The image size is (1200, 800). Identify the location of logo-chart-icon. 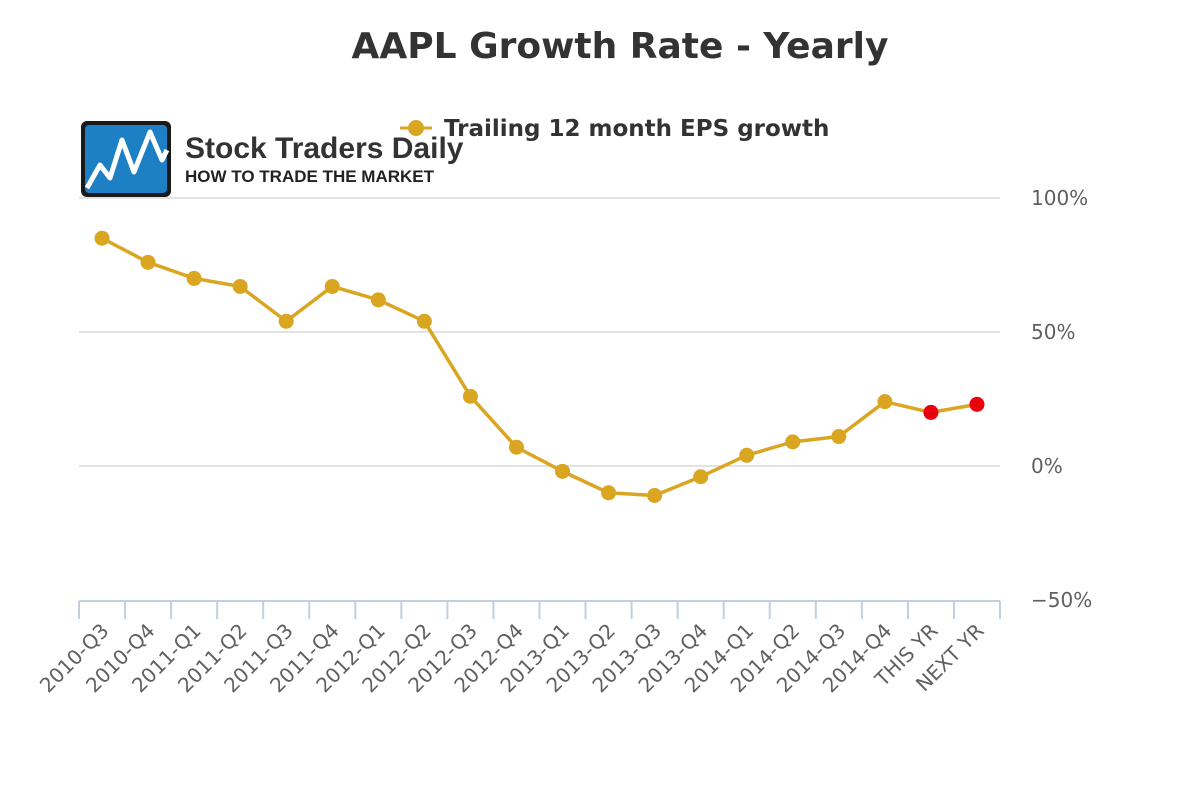
(127, 159).